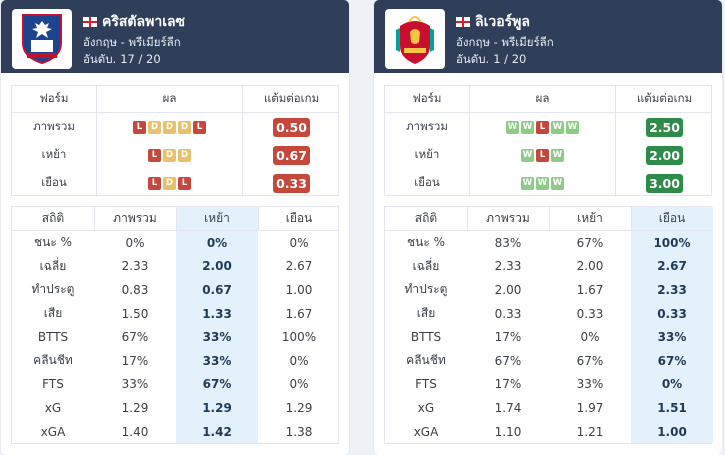  What do you see at coordinates (590, 431) in the screenshot?
I see `stats-value: 1.21` at bounding box center [590, 431].